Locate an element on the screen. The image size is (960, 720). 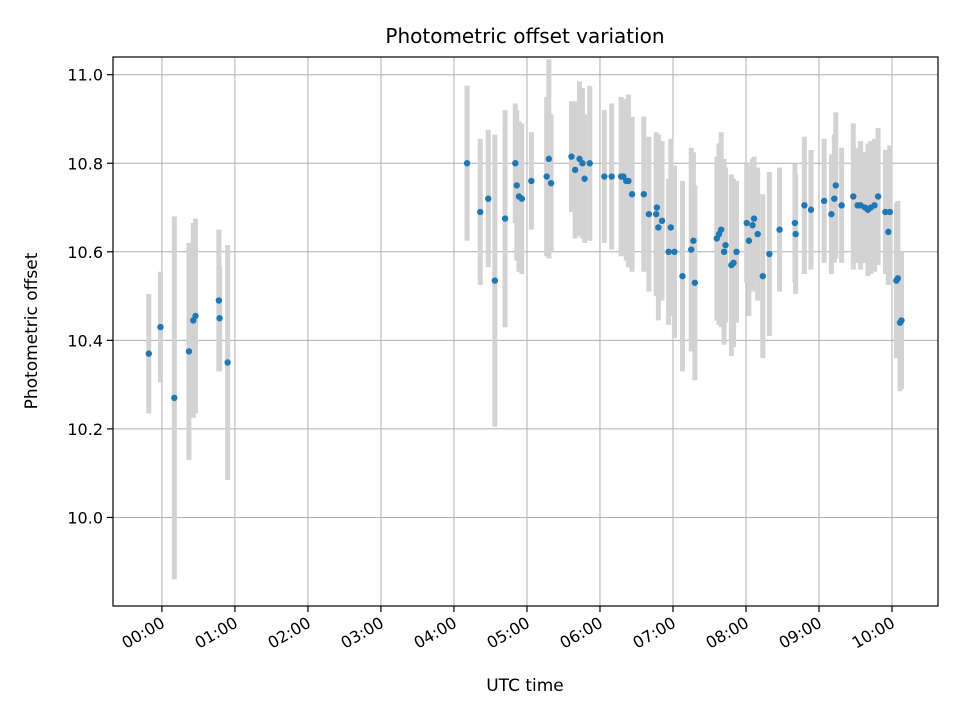
y-tick-label: 10.0 is located at coordinates (85, 517).